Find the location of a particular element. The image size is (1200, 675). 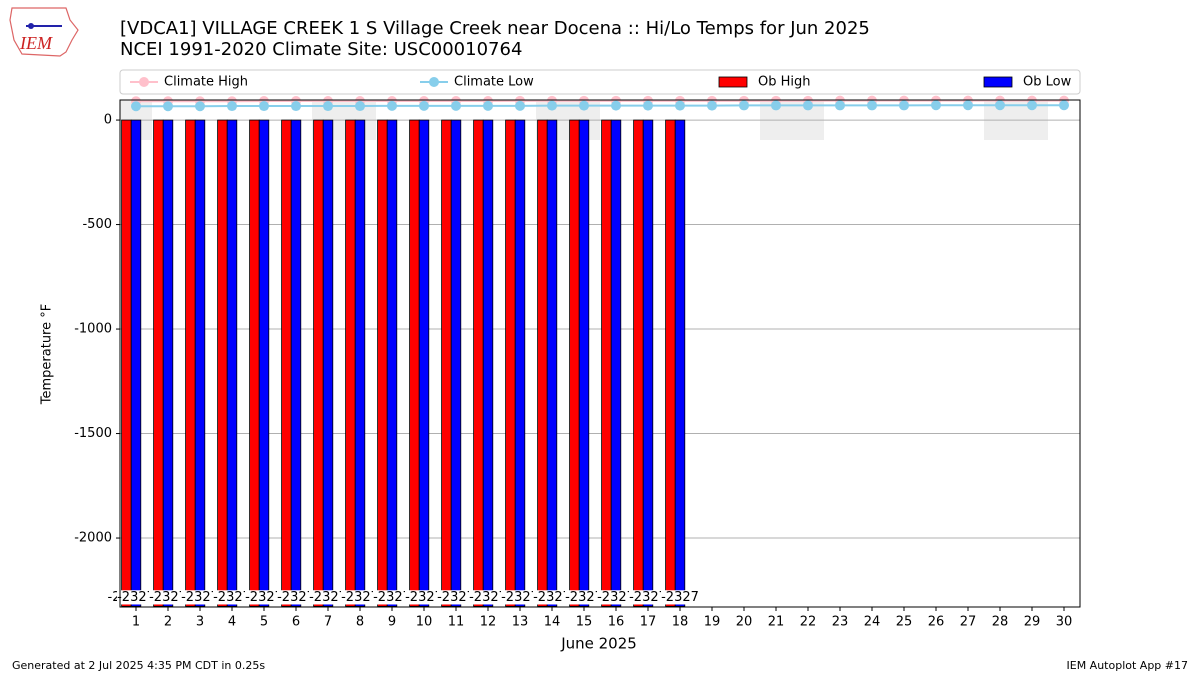

legend-label: Climate High is located at coordinates (206, 82).